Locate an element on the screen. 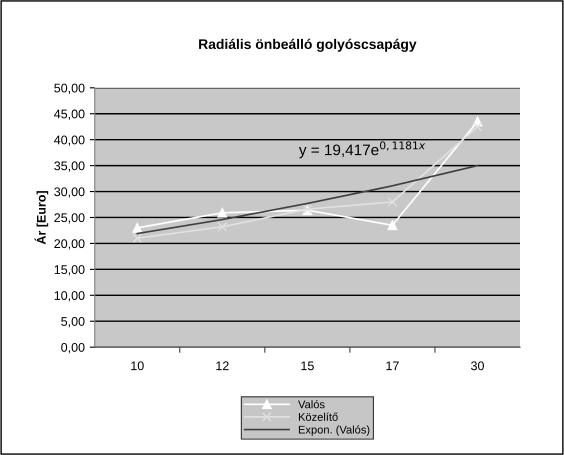 The height and width of the screenshot is (455, 564). x-tick-label: 12 is located at coordinates (222, 365).